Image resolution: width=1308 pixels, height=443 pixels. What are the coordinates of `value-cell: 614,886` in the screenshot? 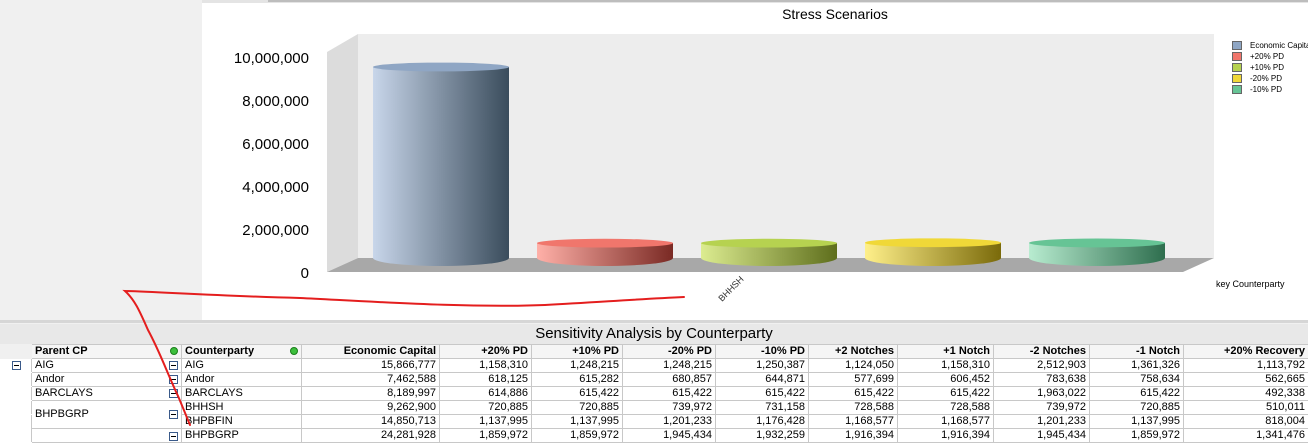 It's located at (486, 394).